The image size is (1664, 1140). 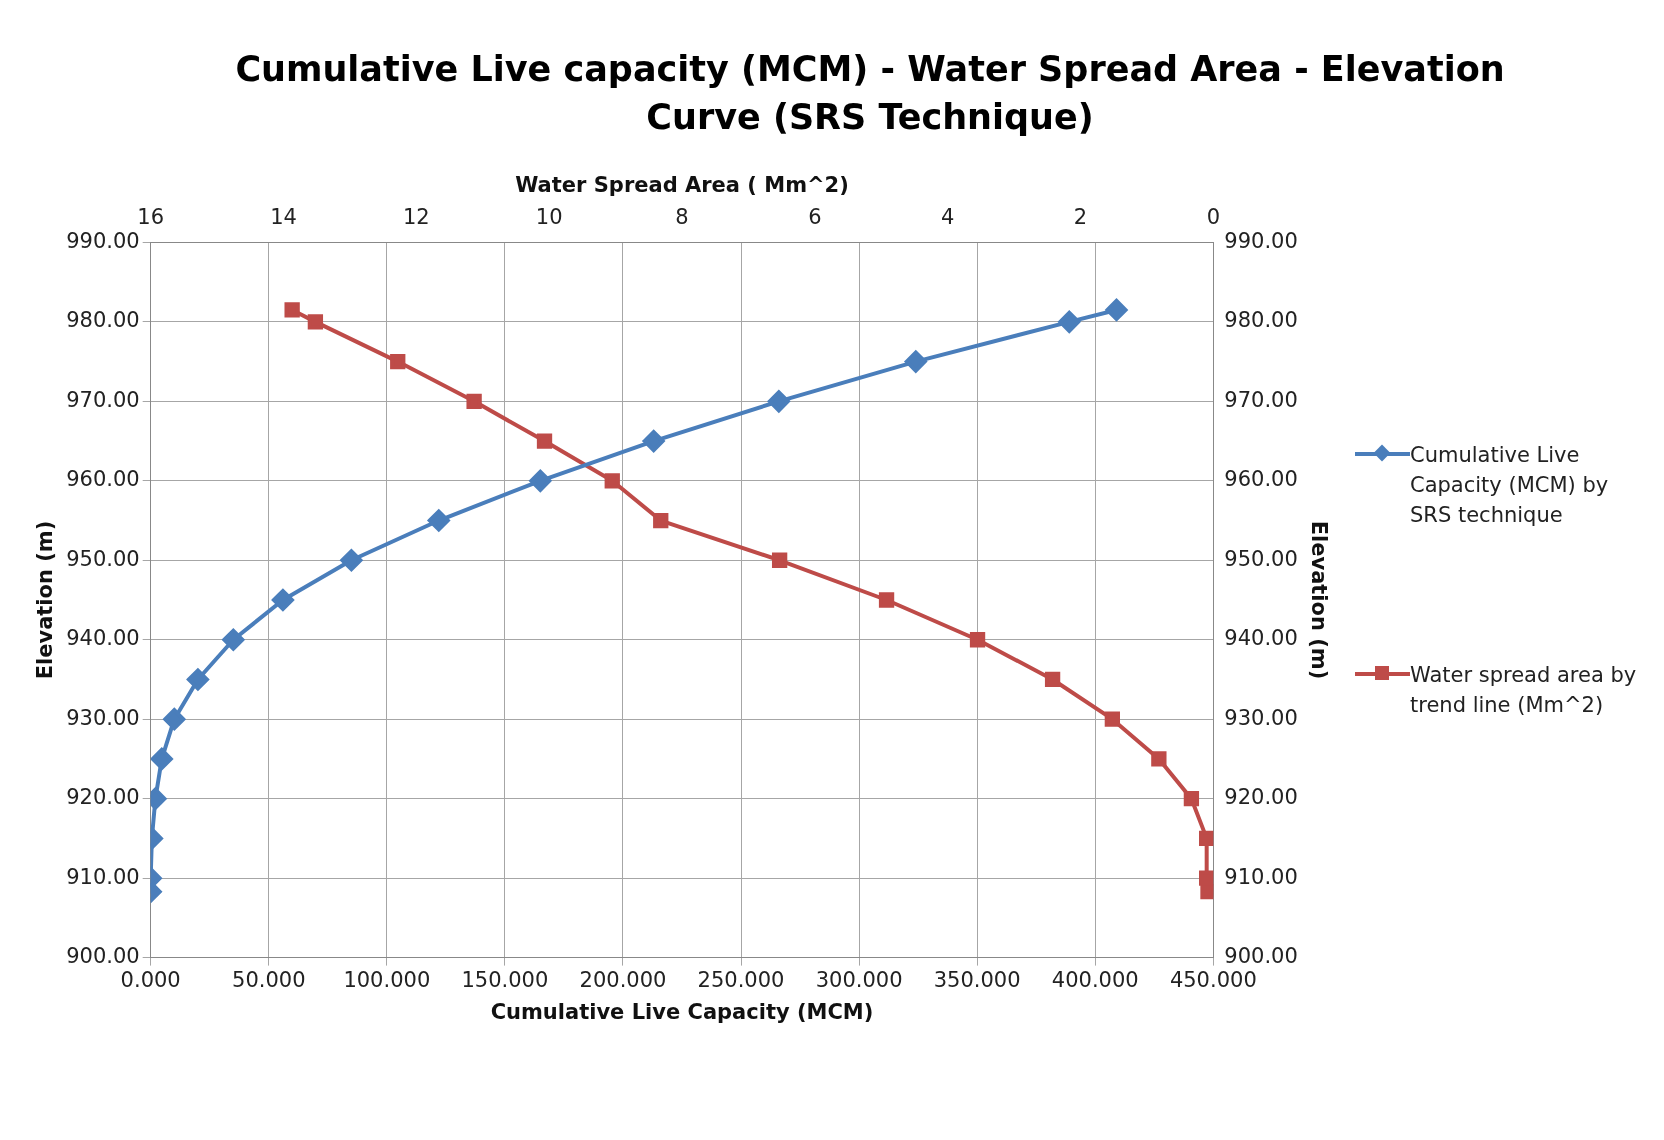 What do you see at coordinates (103, 876) in the screenshot?
I see `y-tick-label: 910.00` at bounding box center [103, 876].